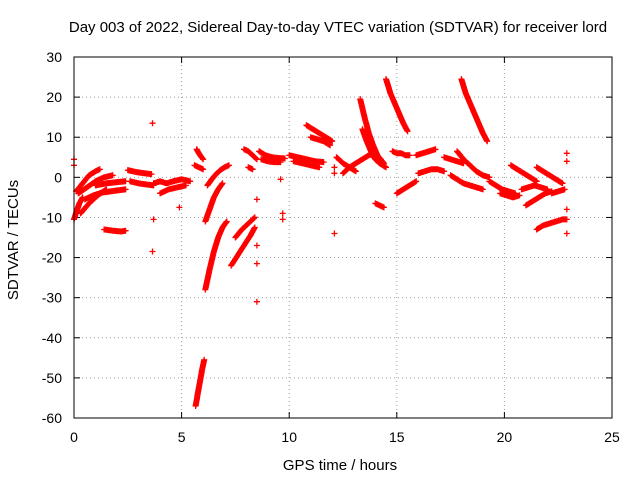 This screenshot has width=640, height=480. What do you see at coordinates (52, 378) in the screenshot?
I see `y-tick-label: -50` at bounding box center [52, 378].